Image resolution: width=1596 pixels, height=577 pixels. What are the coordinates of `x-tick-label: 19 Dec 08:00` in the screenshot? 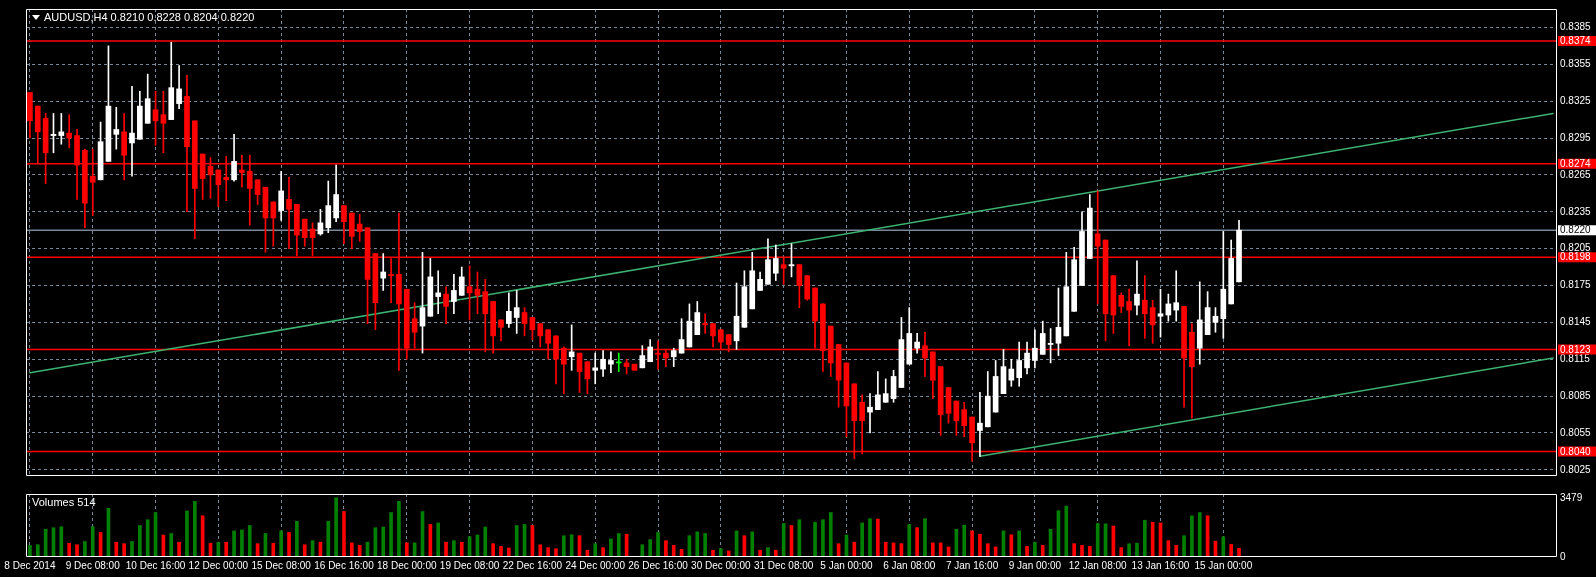 It's located at (469, 565).